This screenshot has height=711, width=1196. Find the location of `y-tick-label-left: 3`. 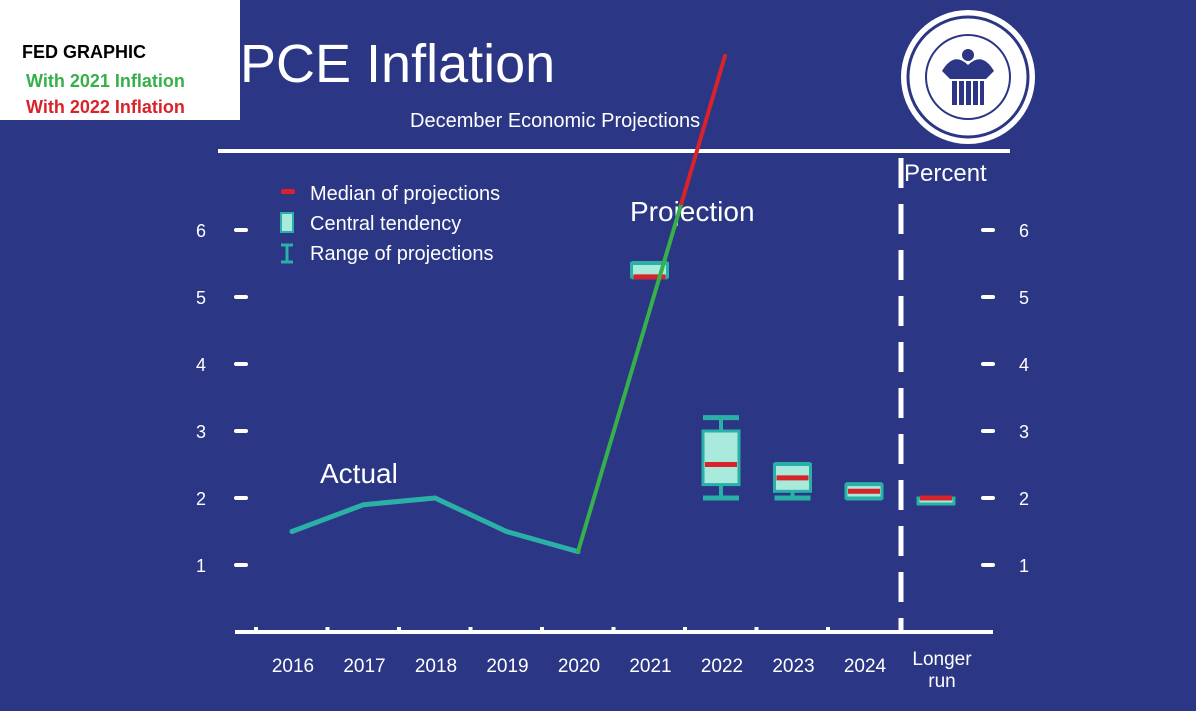

y-tick-label-left: 3 is located at coordinates (201, 432).